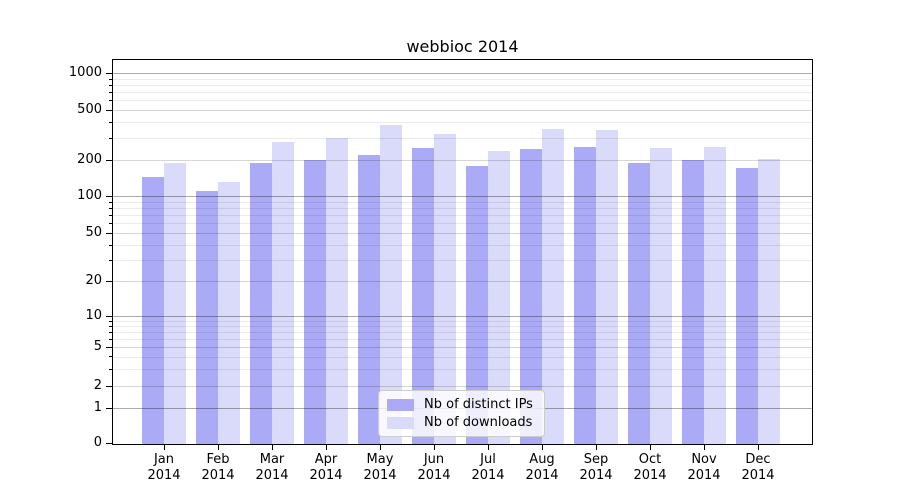  I want to click on x-tick-label: Apr 2014, so click(326, 467).